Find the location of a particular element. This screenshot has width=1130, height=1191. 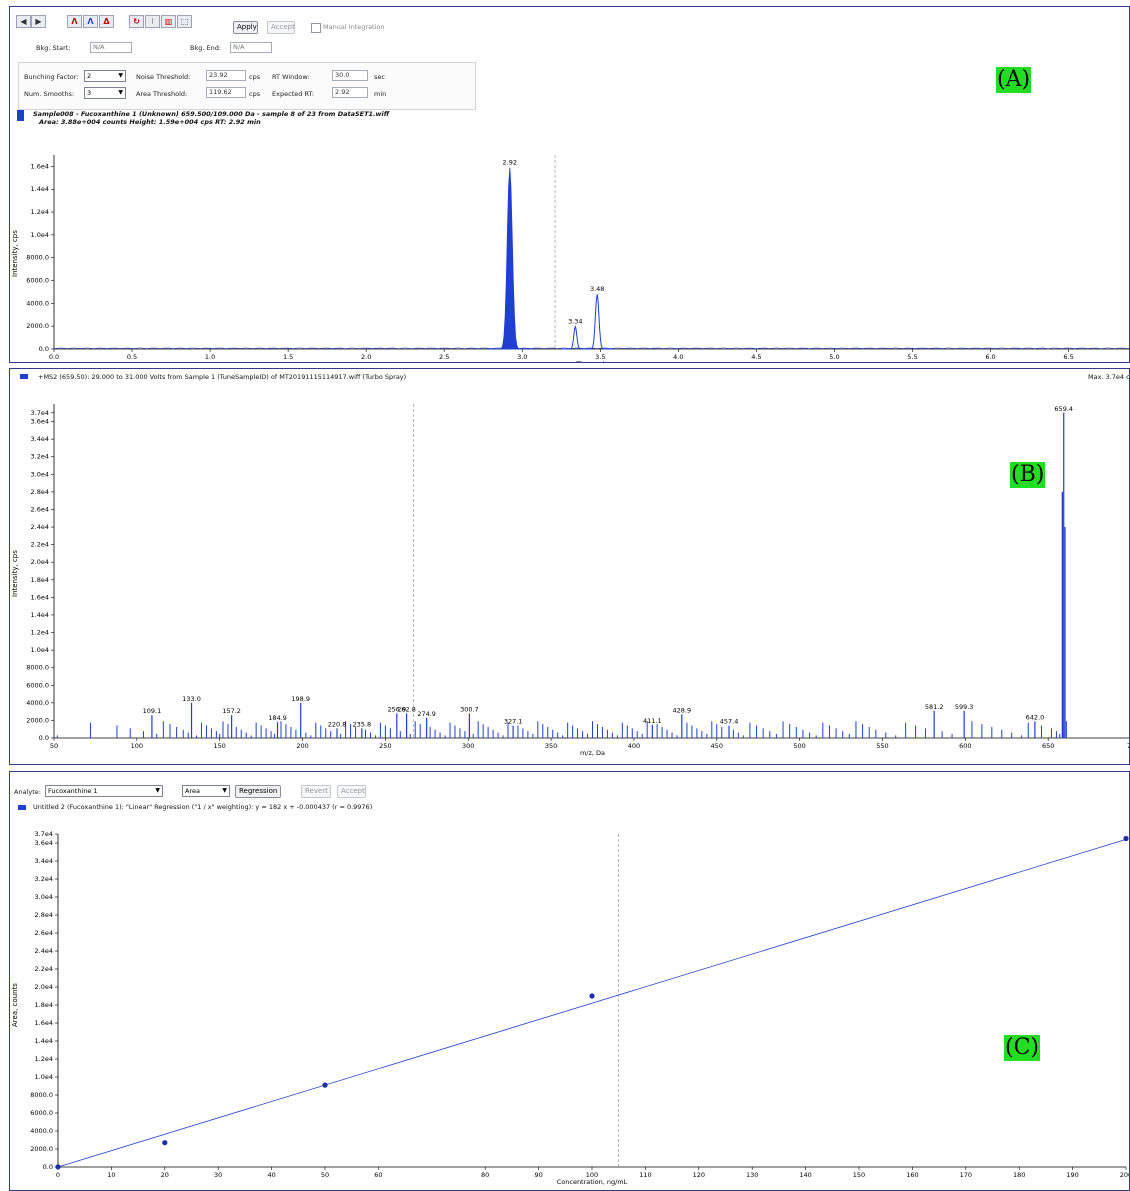

y-tick-label: 2.6e4 is located at coordinates (40, 509).